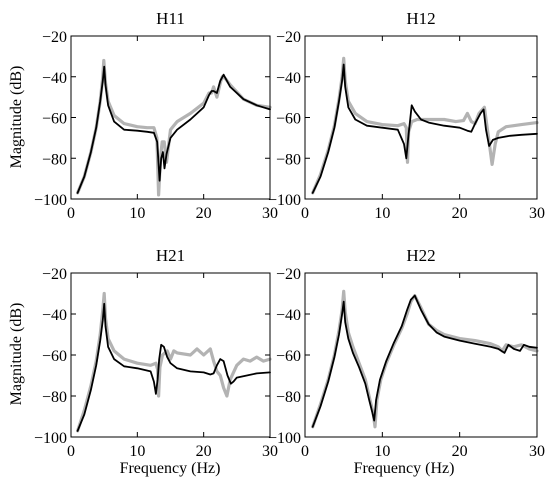 Image resolution: width=550 pixels, height=484 pixels. What do you see at coordinates (460, 451) in the screenshot?
I see `h22-xtick-label: 20` at bounding box center [460, 451].